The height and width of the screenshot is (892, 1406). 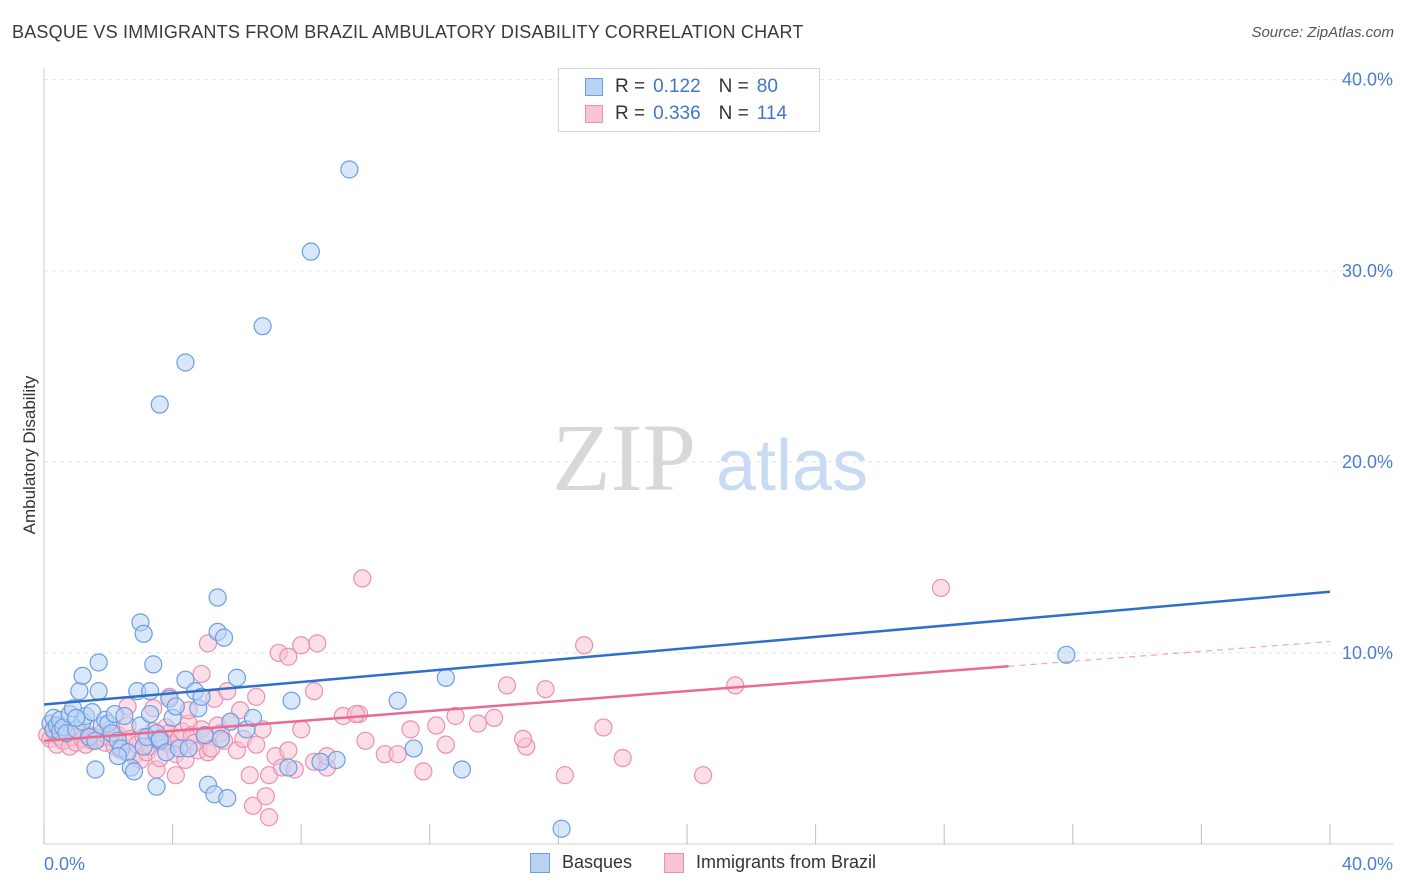 What do you see at coordinates (687, 648) in the screenshot?
I see `trend-line-basques` at bounding box center [687, 648].